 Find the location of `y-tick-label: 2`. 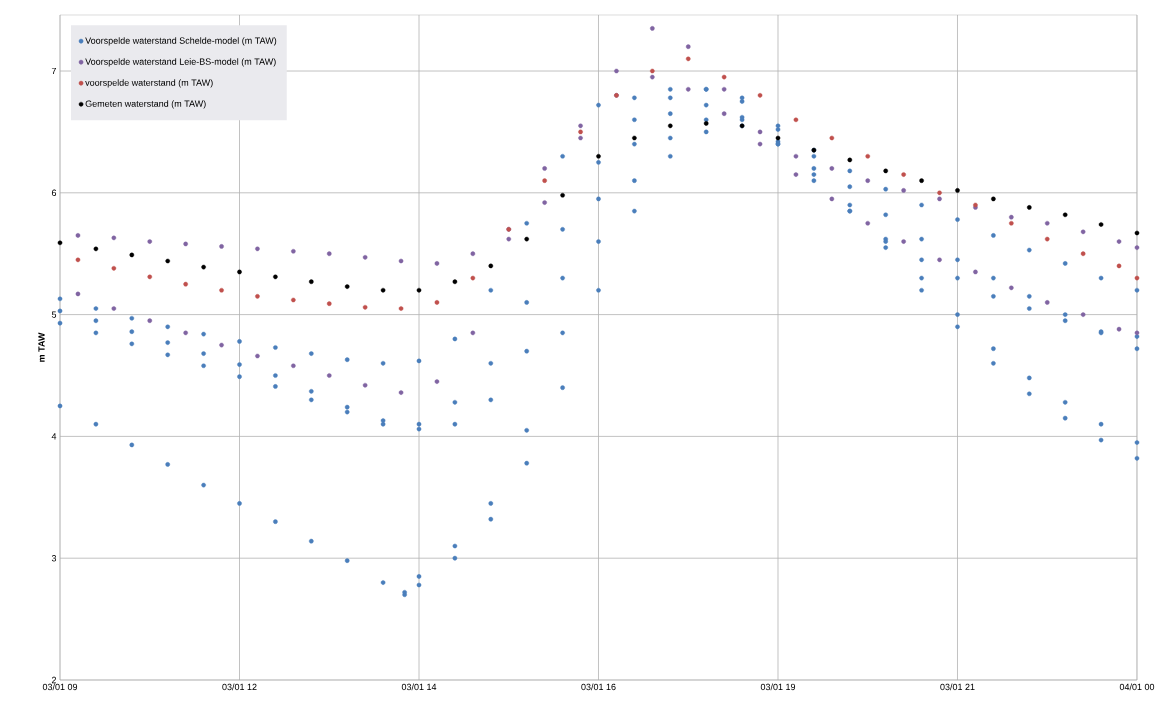

y-tick-label: 2 is located at coordinates (54, 680).